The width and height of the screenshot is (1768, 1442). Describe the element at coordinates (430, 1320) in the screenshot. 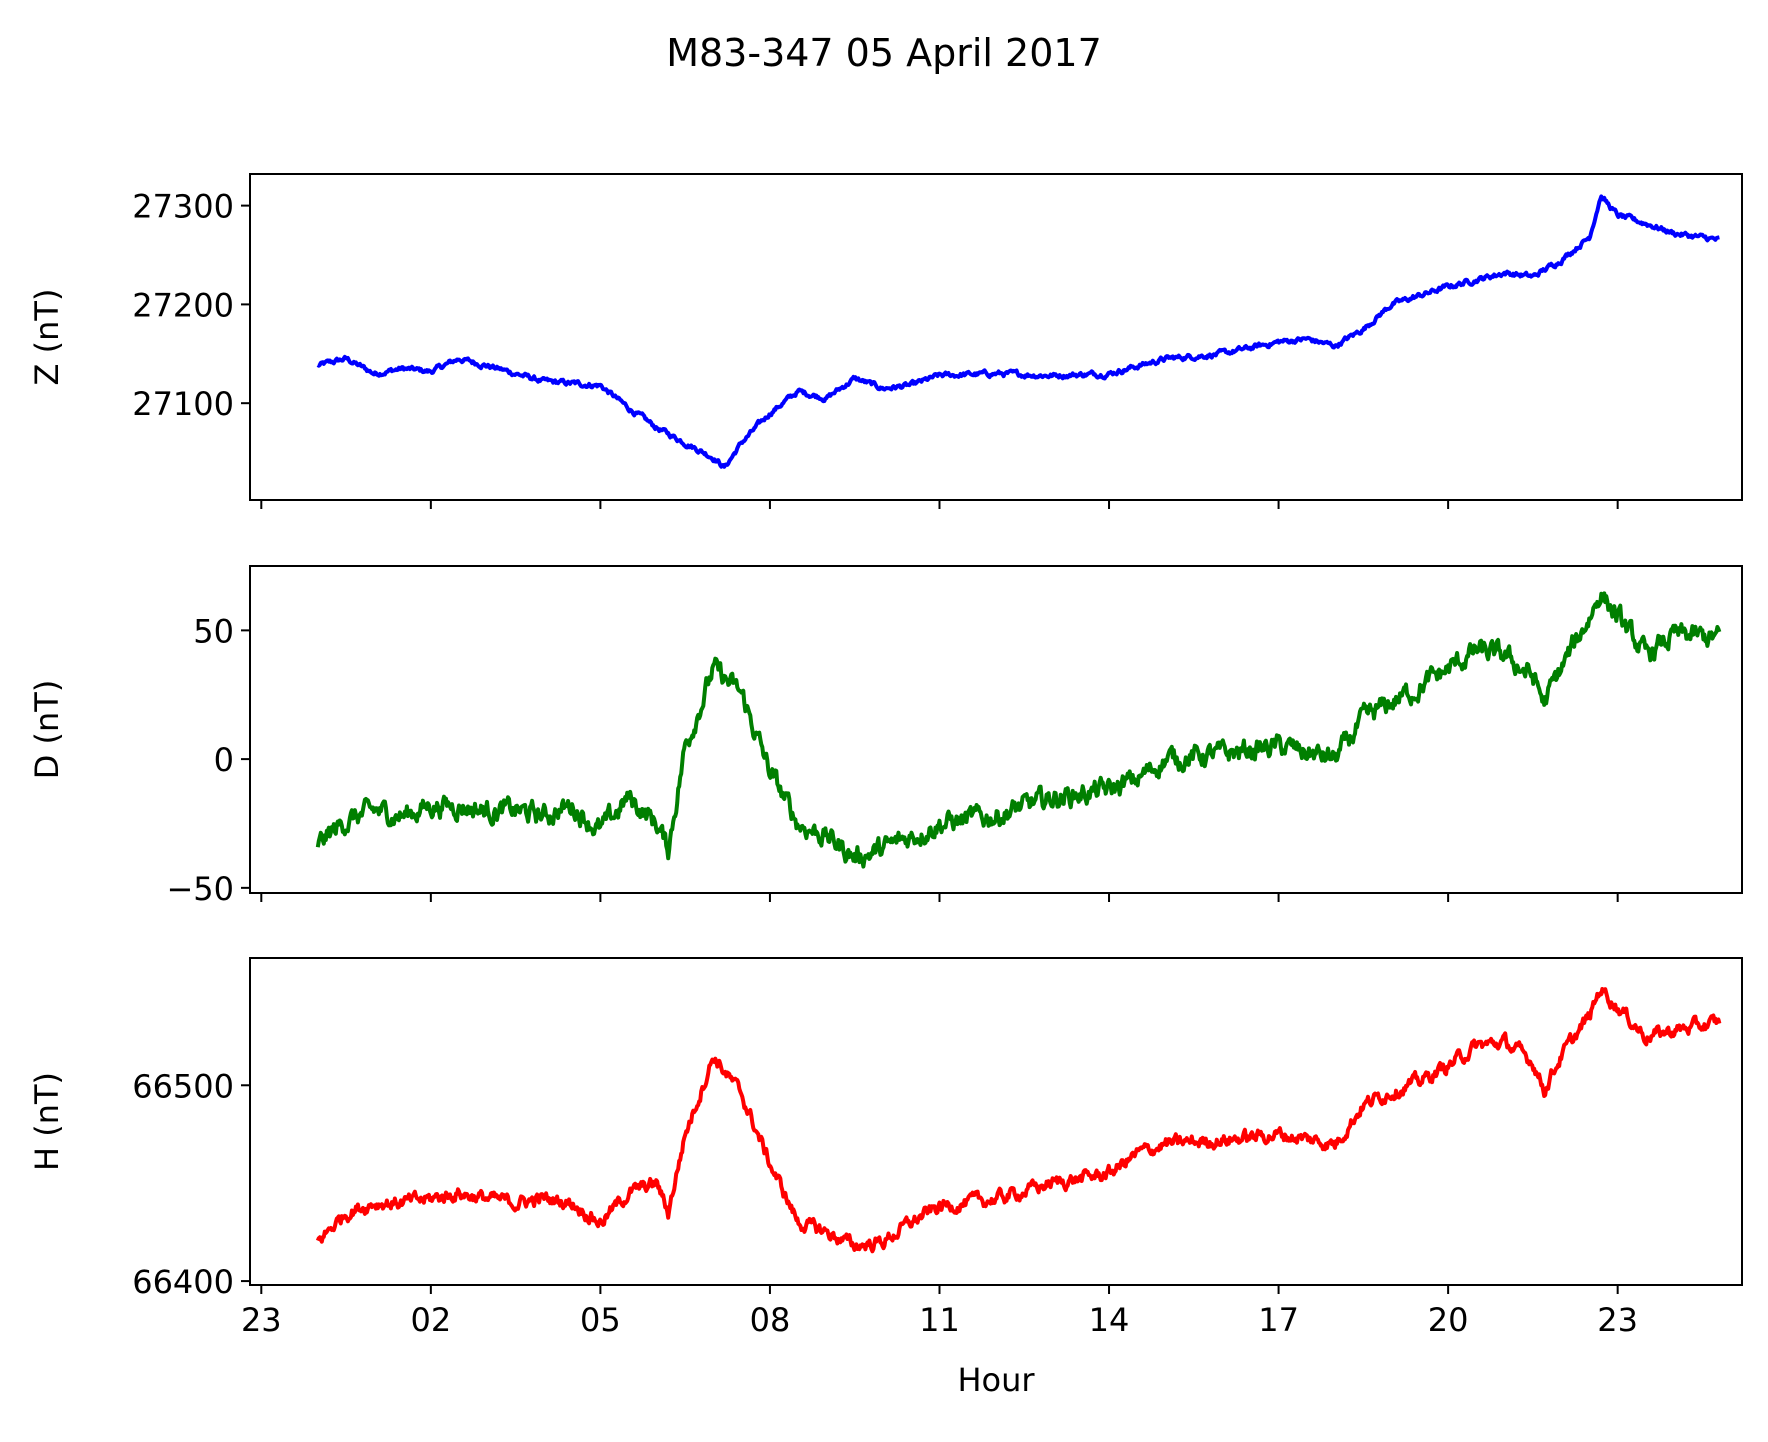

I see `x-tick-label: 02` at that location.